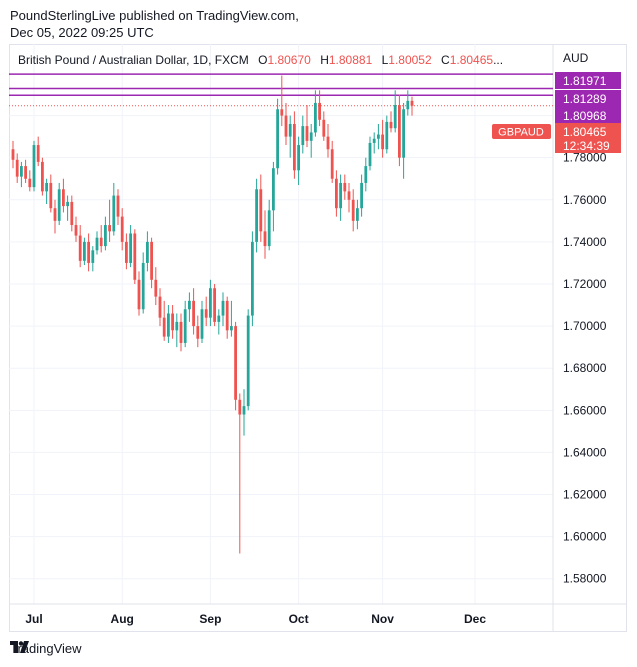  Describe the element at coordinates (472, 60) in the screenshot. I see `close-value: 1.80465` at that location.